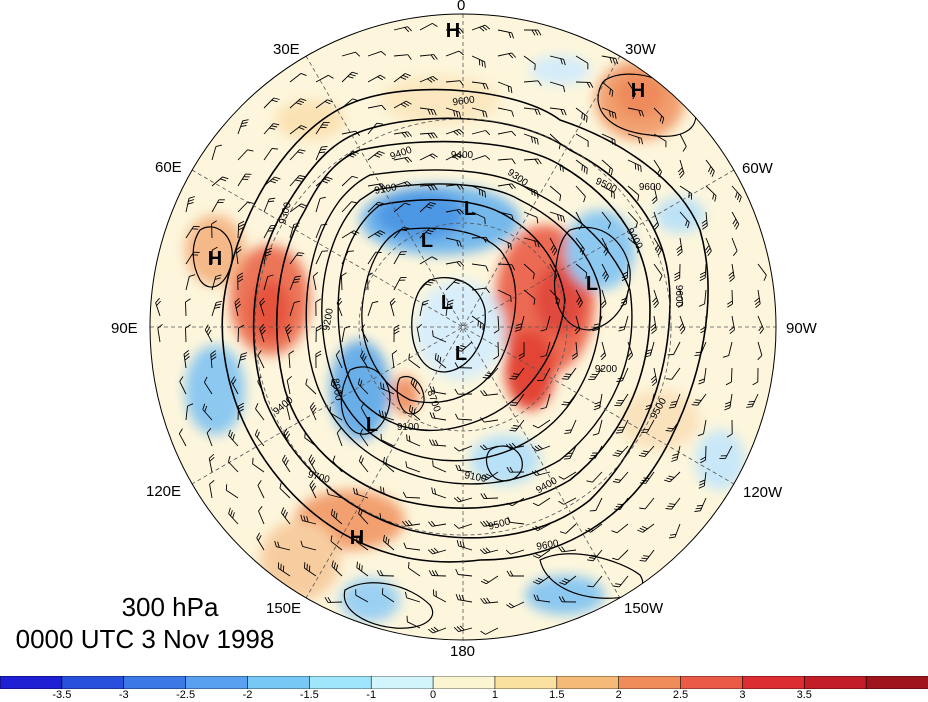  What do you see at coordinates (638, 91) in the screenshot?
I see `pressure-center-h: H` at bounding box center [638, 91].